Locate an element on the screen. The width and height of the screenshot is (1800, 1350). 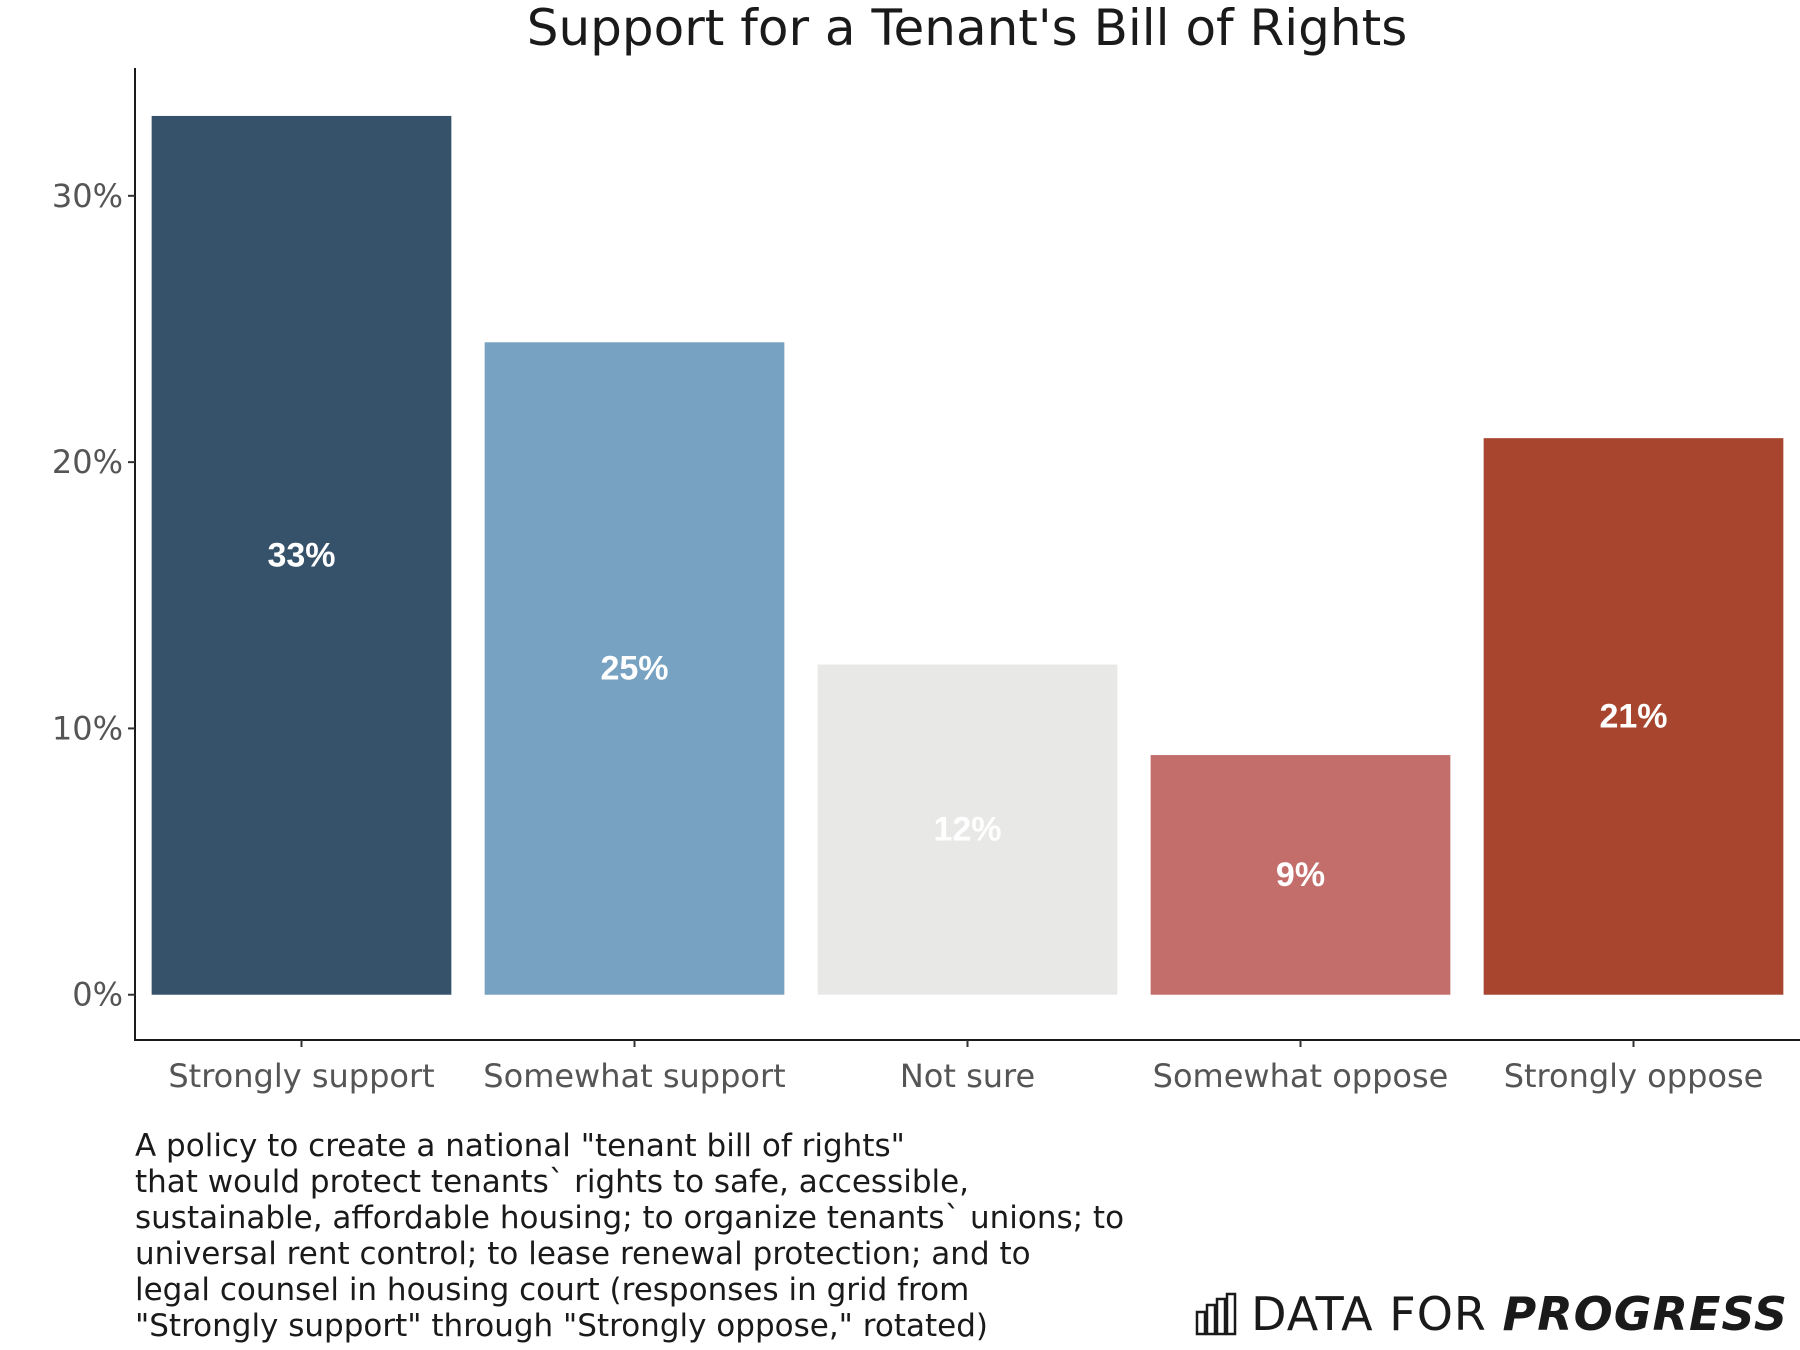
brand-name-regular: DATA FOR is located at coordinates (1377, 1314).